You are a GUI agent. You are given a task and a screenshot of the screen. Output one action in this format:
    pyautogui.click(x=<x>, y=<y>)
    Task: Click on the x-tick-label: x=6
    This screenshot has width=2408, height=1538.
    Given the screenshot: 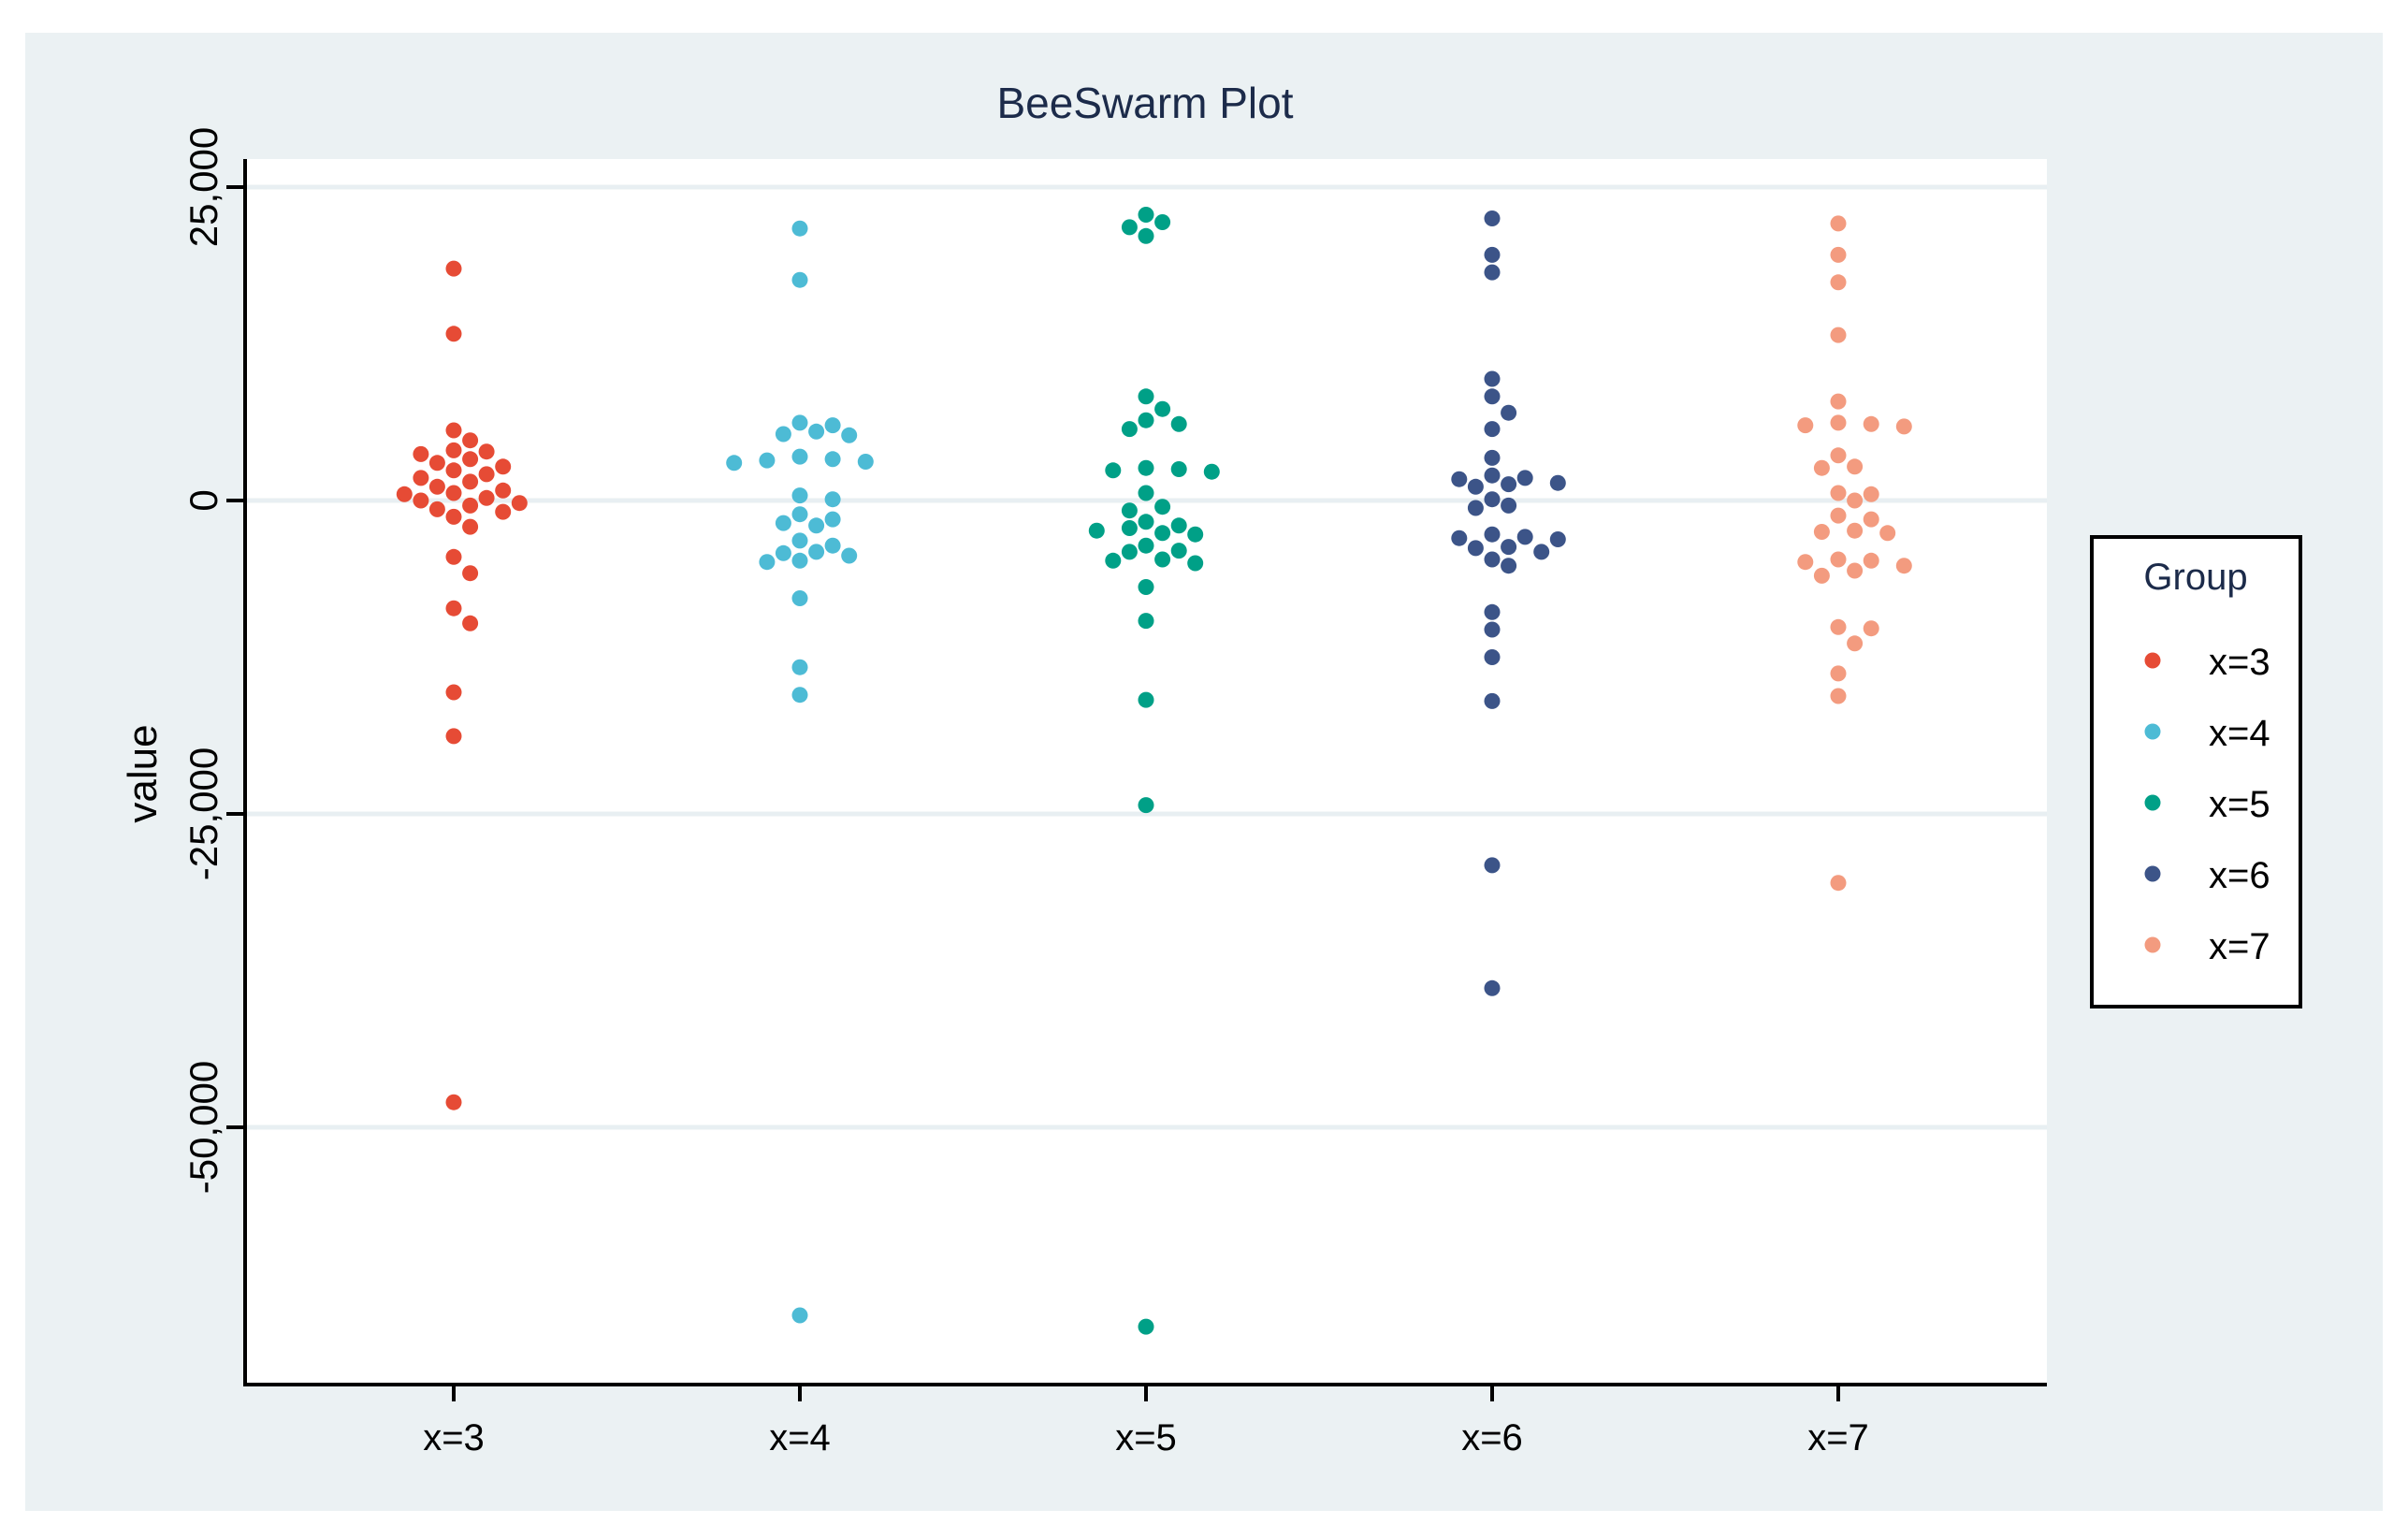 What is the action you would take?
    pyautogui.click(x=1492, y=1438)
    